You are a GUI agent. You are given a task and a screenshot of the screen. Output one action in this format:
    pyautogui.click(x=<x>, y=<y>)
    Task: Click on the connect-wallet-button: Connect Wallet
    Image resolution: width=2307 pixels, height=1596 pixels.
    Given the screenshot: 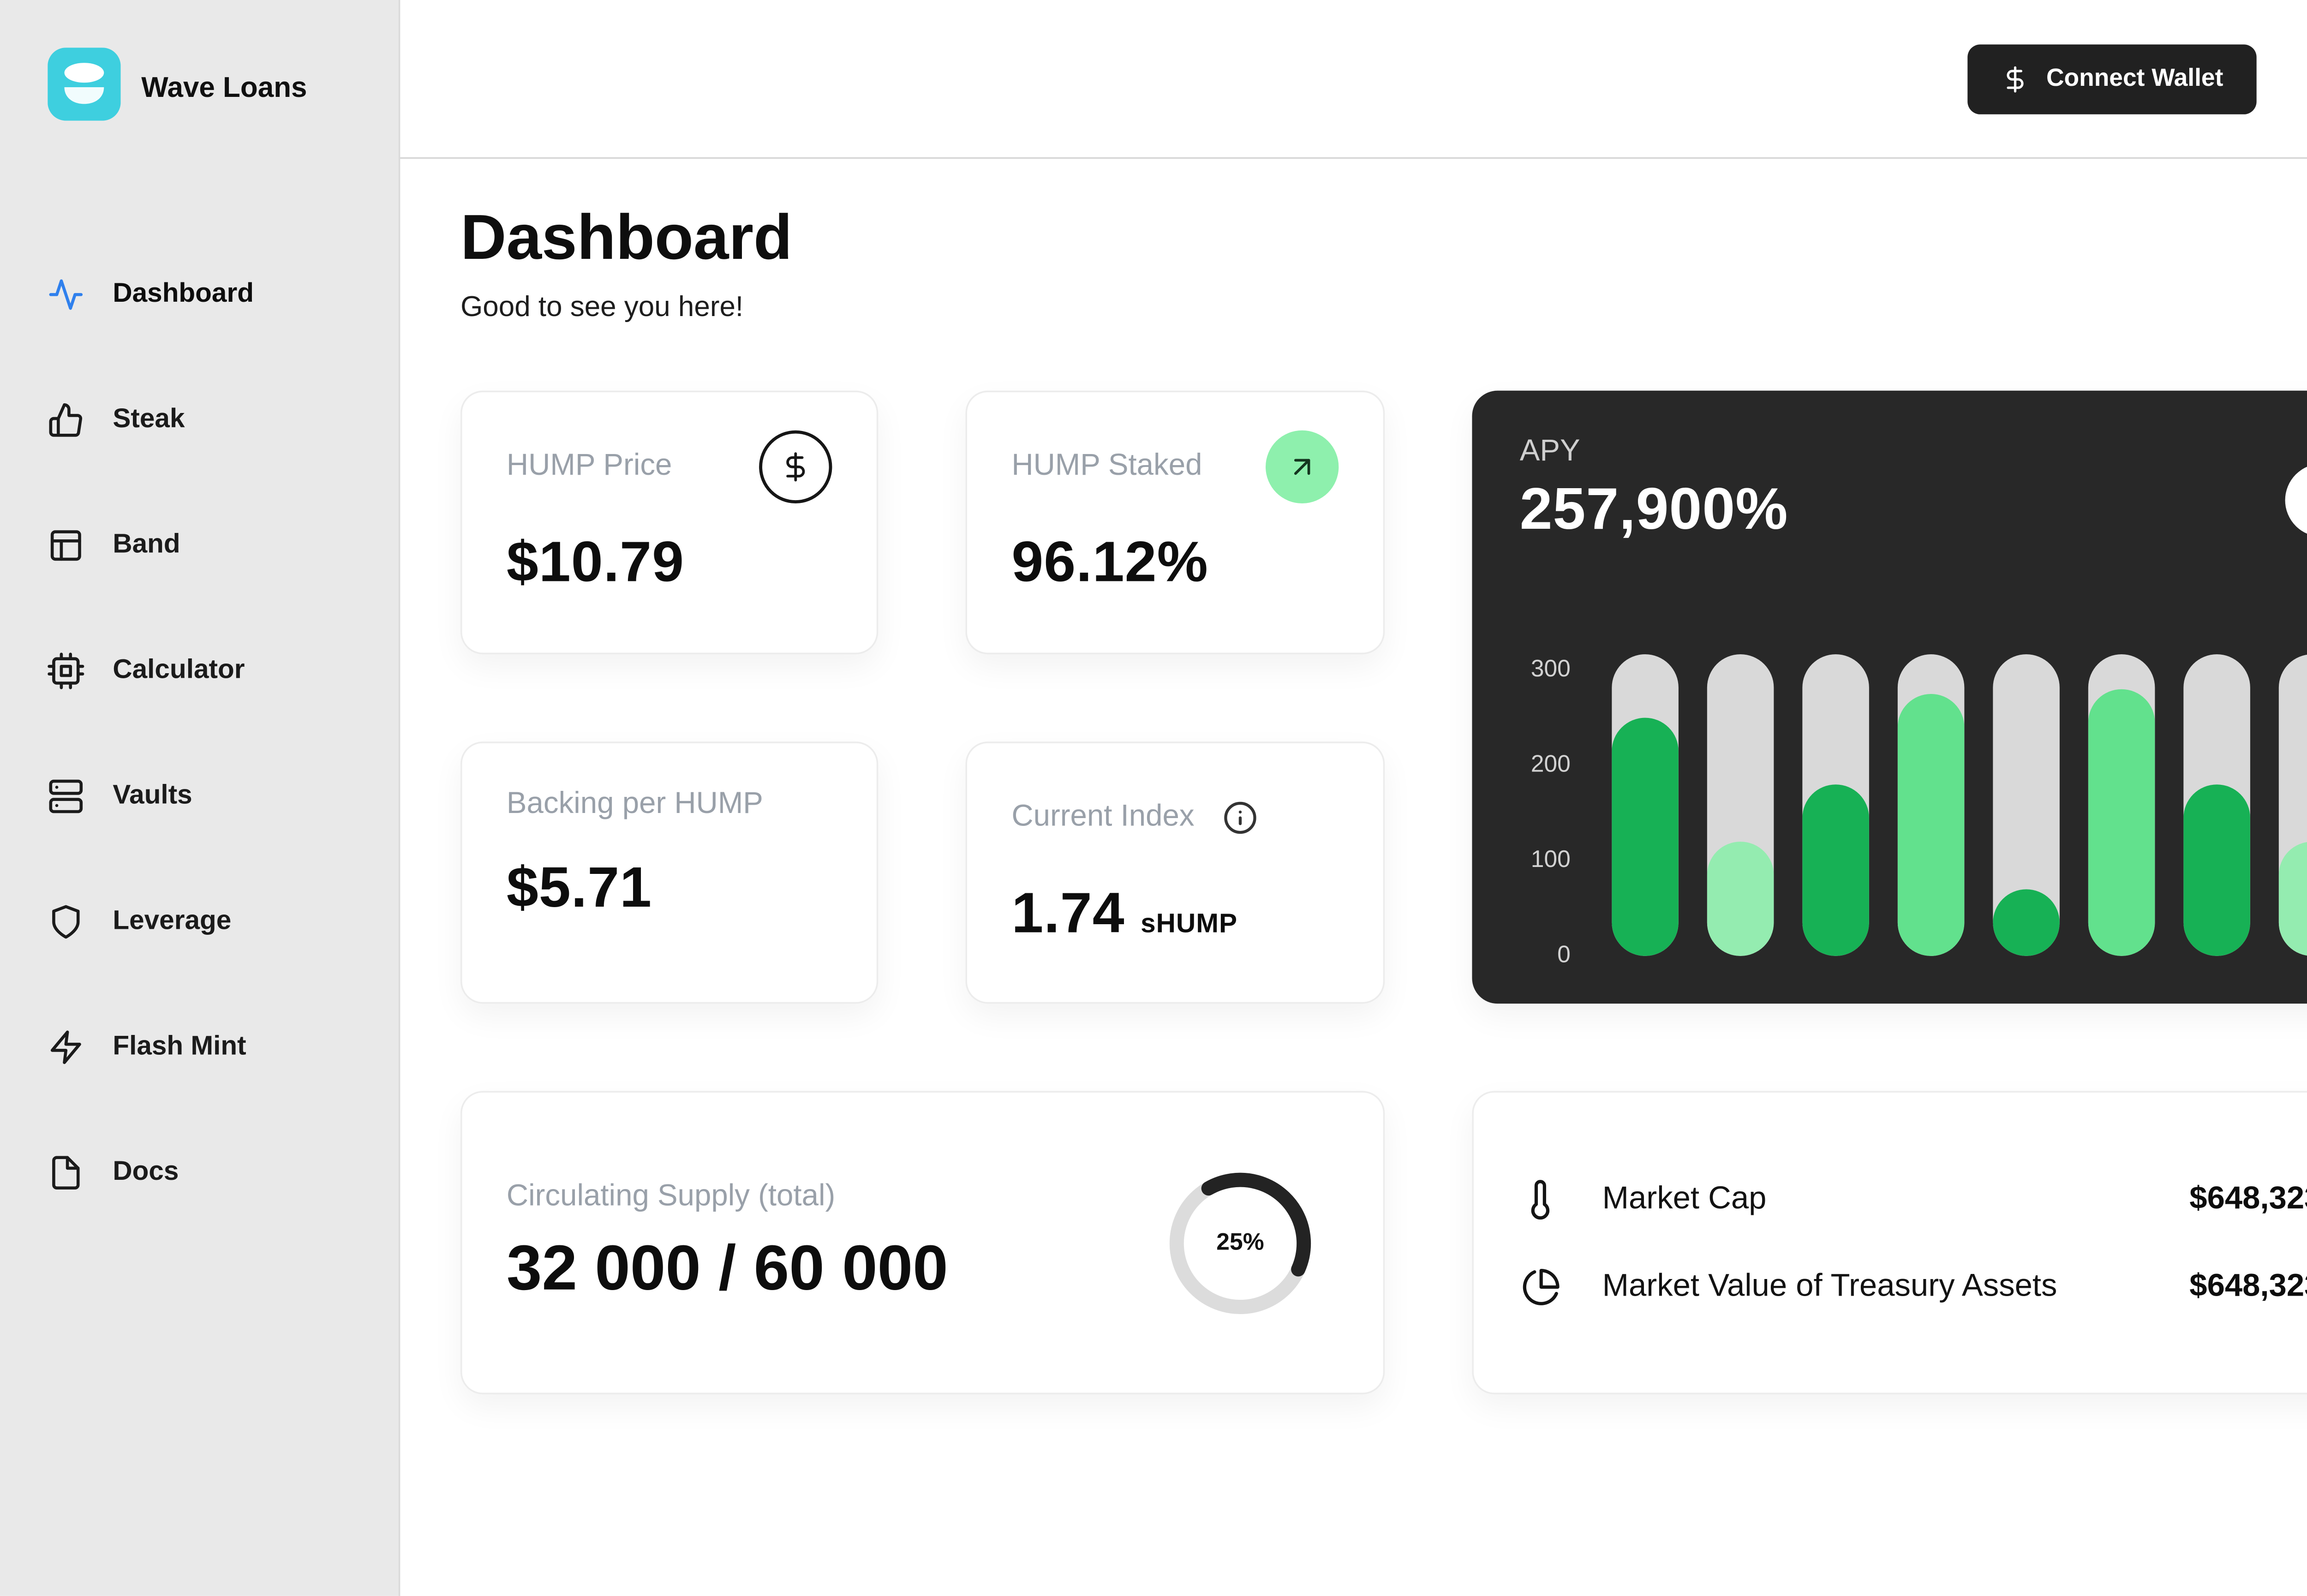 What is the action you would take?
    pyautogui.click(x=2111, y=78)
    